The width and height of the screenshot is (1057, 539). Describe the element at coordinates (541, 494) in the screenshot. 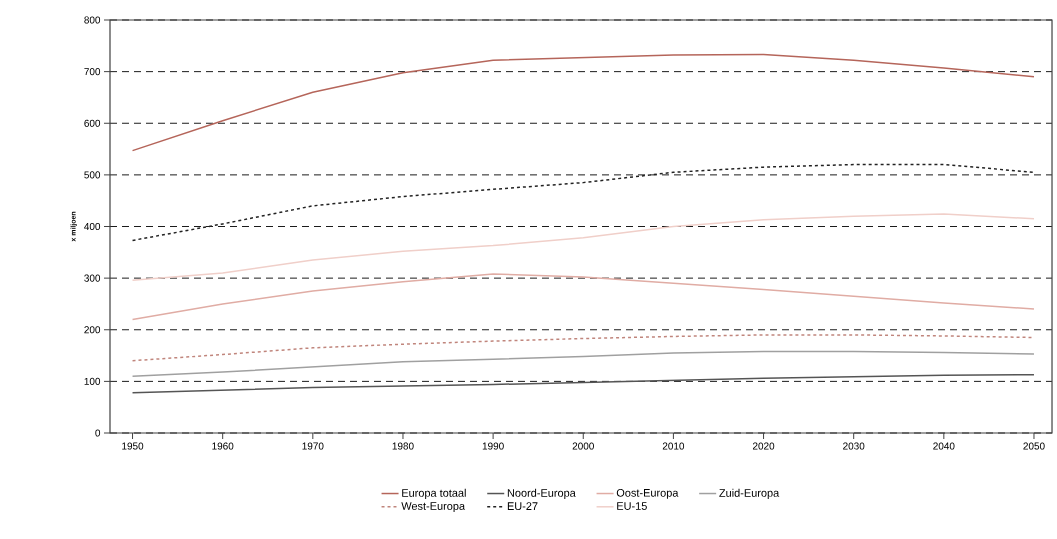

I see `legend-label: Noord-Europa` at that location.